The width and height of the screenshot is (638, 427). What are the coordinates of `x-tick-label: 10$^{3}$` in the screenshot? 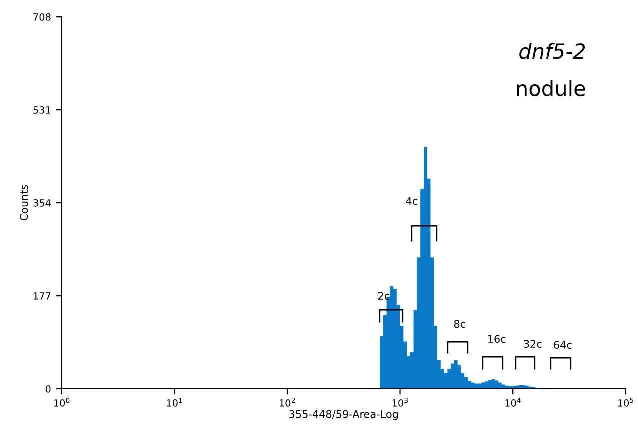 It's located at (400, 402).